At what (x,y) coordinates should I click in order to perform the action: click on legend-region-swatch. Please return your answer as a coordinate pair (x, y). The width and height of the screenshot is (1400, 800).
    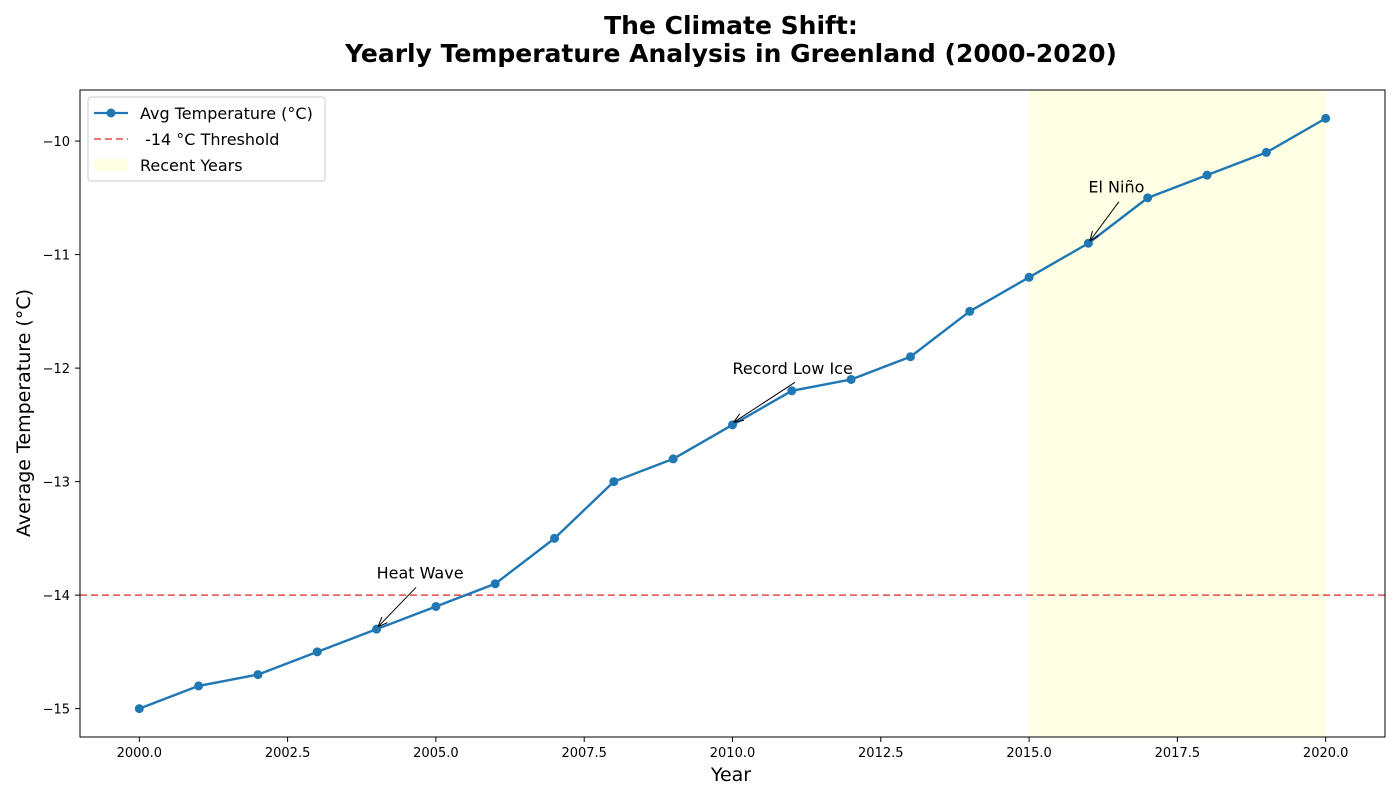
    Looking at the image, I should click on (111, 165).